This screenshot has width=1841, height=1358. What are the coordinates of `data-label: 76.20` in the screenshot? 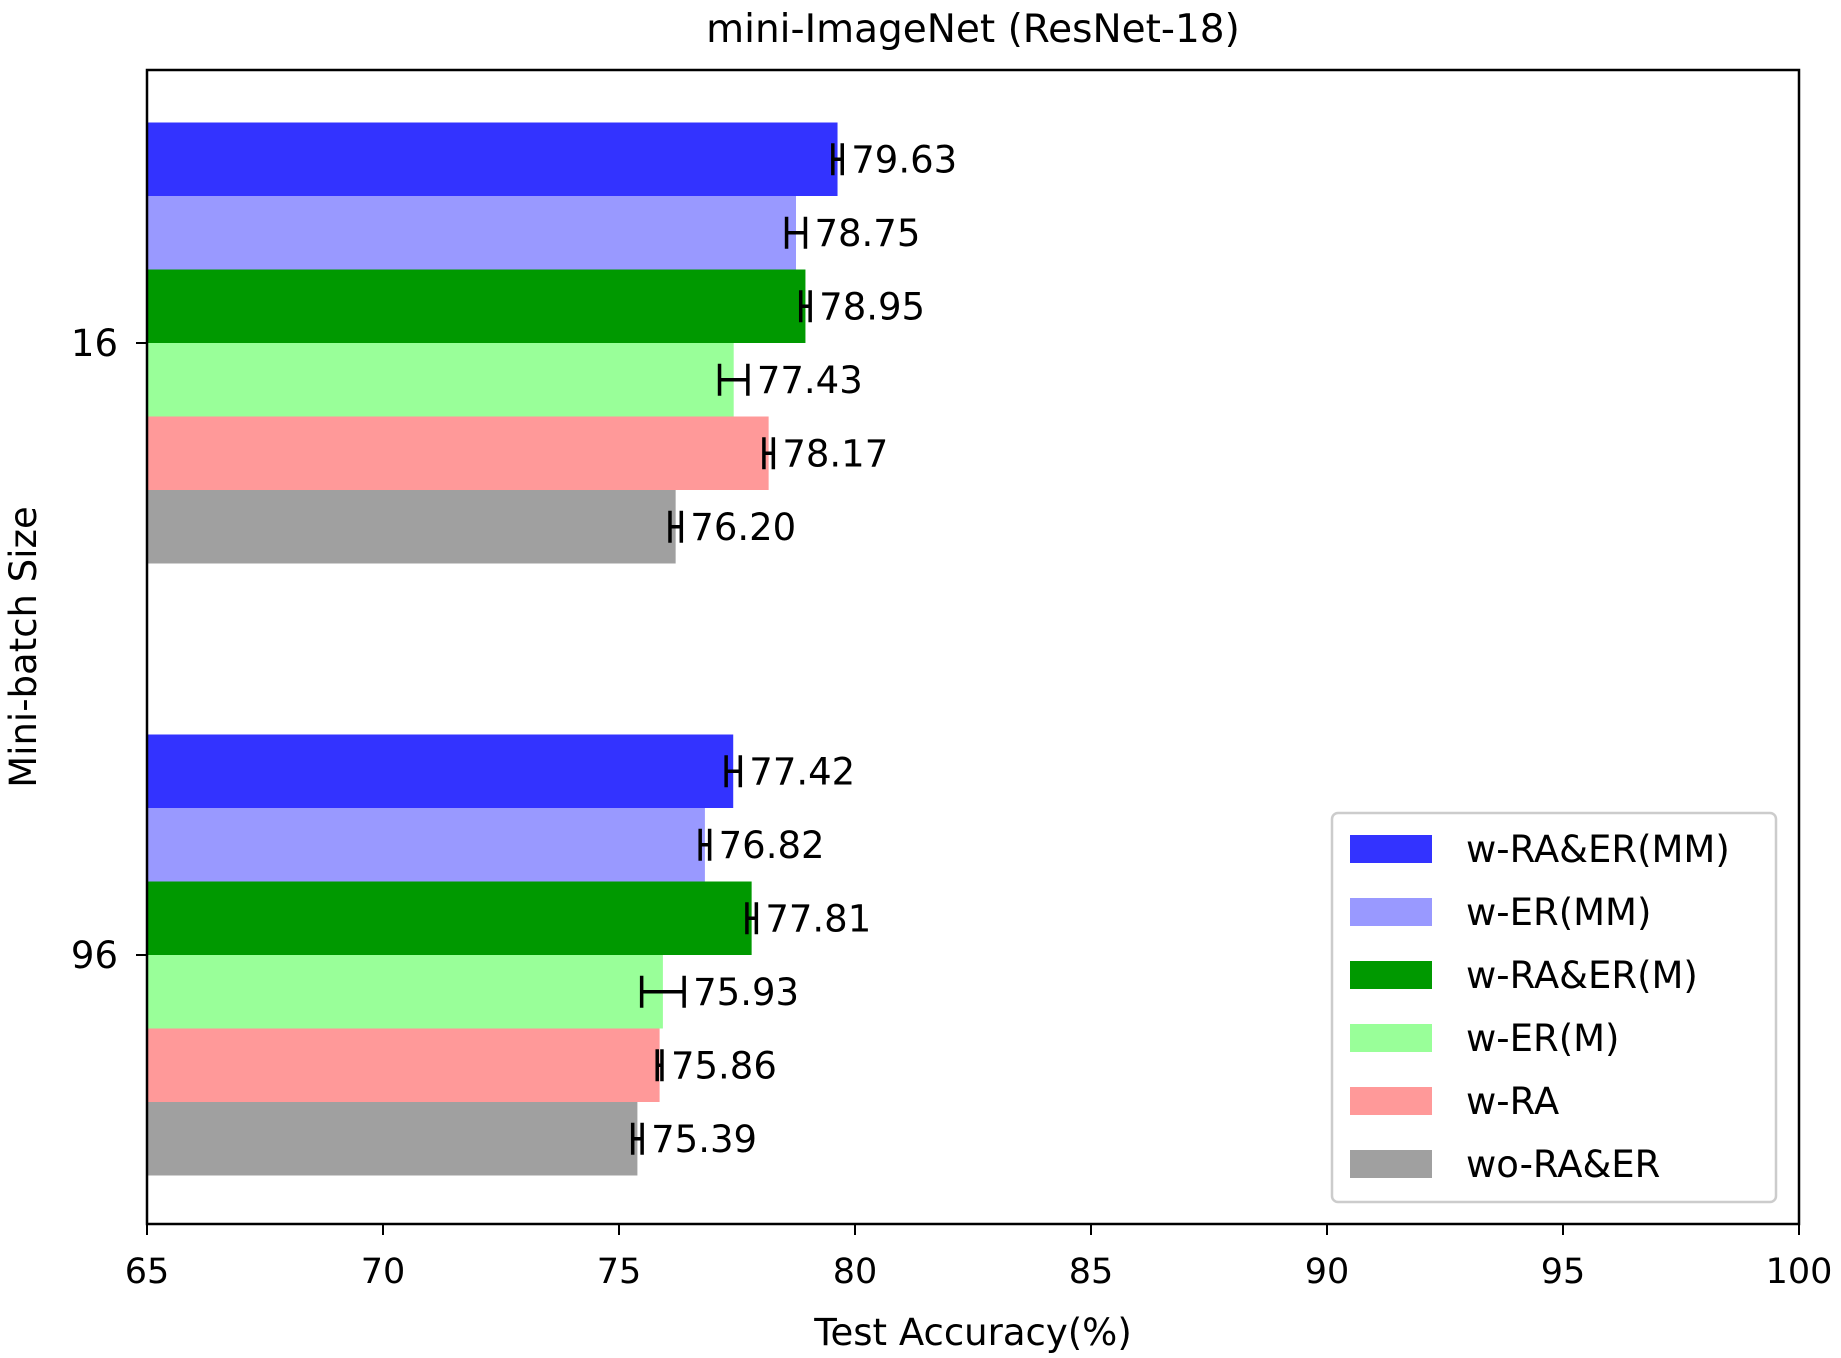 It's located at (743, 527).